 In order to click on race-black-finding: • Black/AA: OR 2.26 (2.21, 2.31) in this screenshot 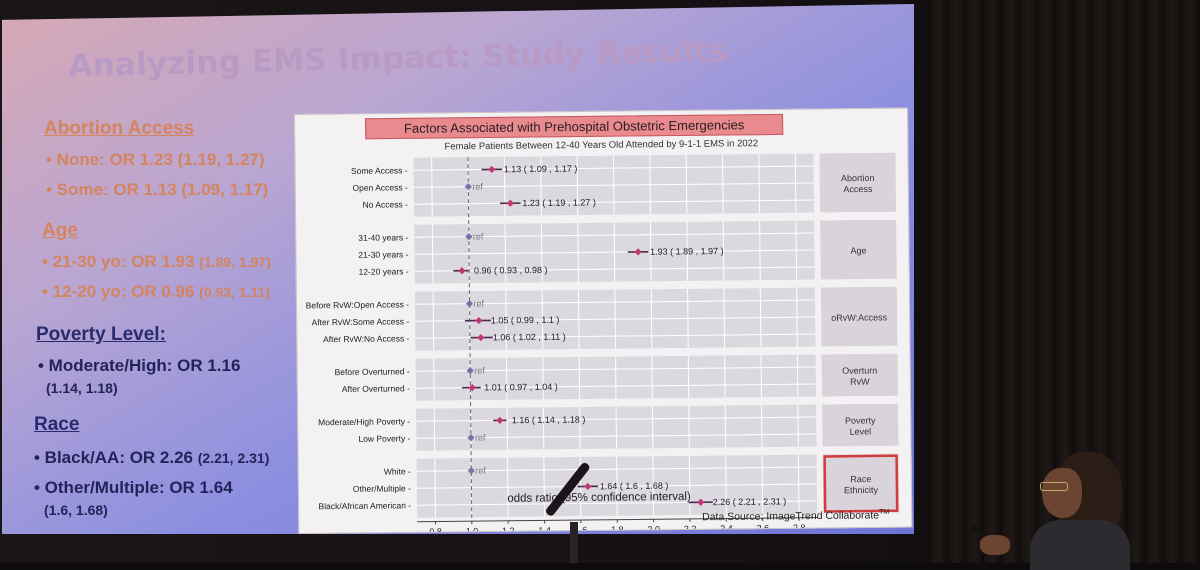, I will do `click(151, 458)`.